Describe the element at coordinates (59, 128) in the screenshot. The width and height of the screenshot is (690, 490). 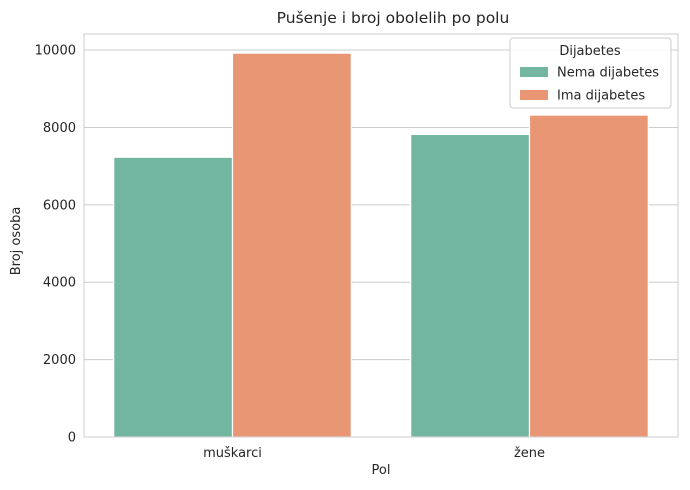
I see `y-tick-label: 8000` at that location.